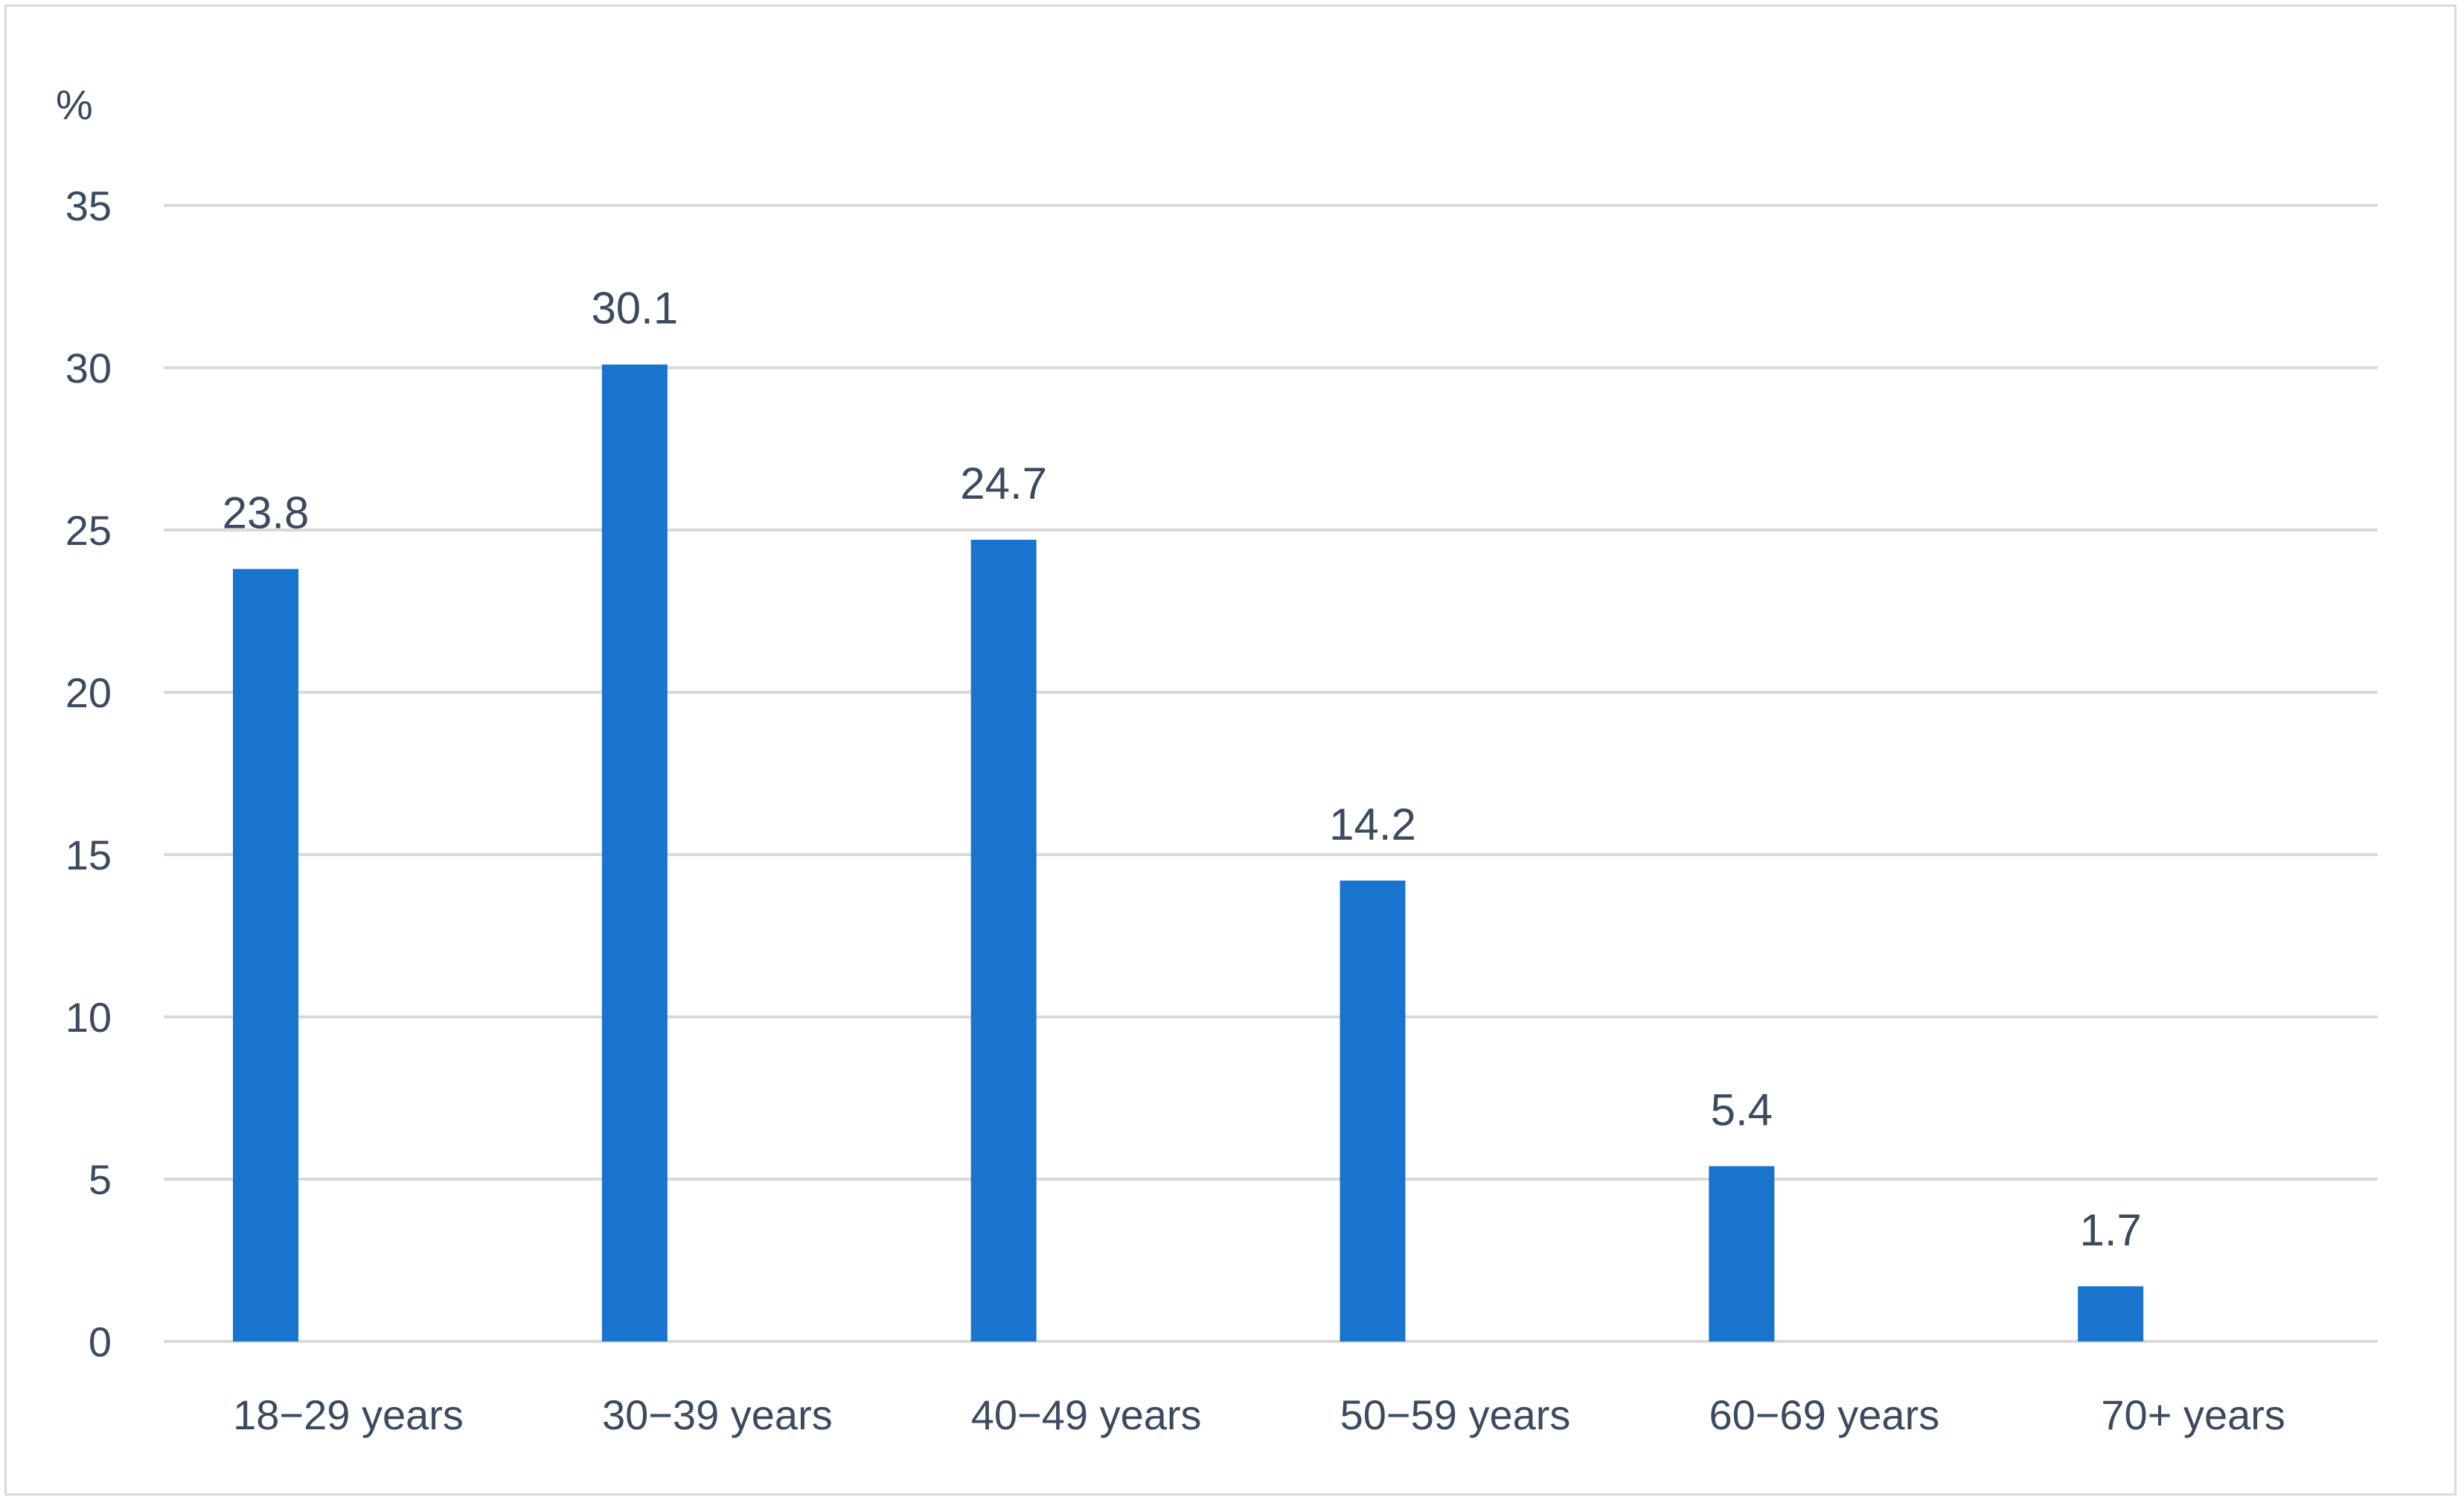 The height and width of the screenshot is (1503, 2464). Describe the element at coordinates (88, 692) in the screenshot. I see `y-tick-label: 20` at that location.